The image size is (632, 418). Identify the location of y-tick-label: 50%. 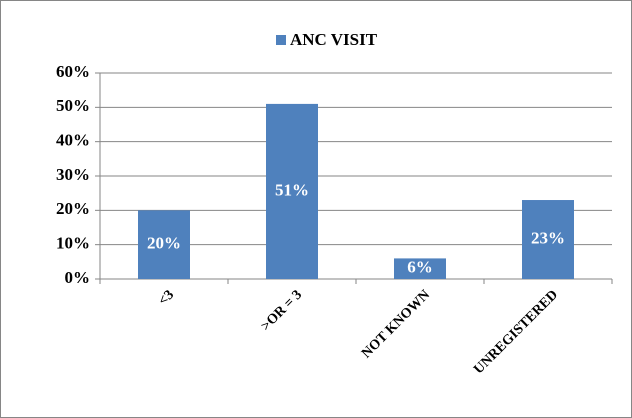
(73, 105).